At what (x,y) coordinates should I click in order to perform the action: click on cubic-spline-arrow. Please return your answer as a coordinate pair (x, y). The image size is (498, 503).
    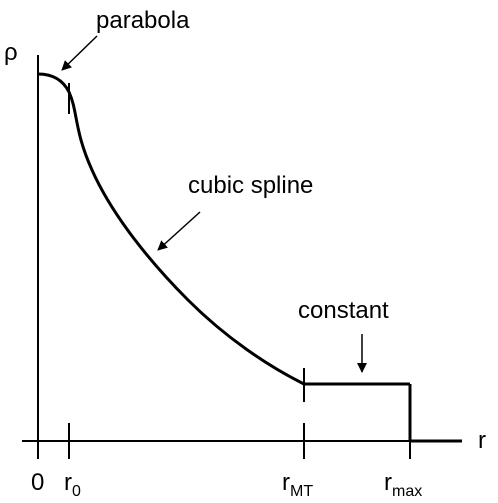
    Looking at the image, I should click on (179, 231).